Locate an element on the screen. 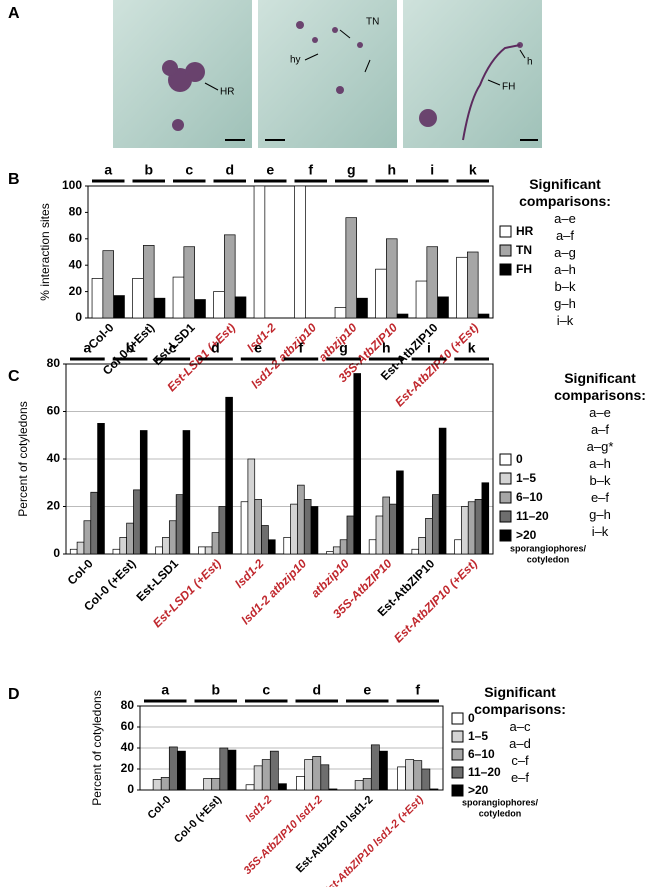  comparison: a–d is located at coordinates (520, 743).